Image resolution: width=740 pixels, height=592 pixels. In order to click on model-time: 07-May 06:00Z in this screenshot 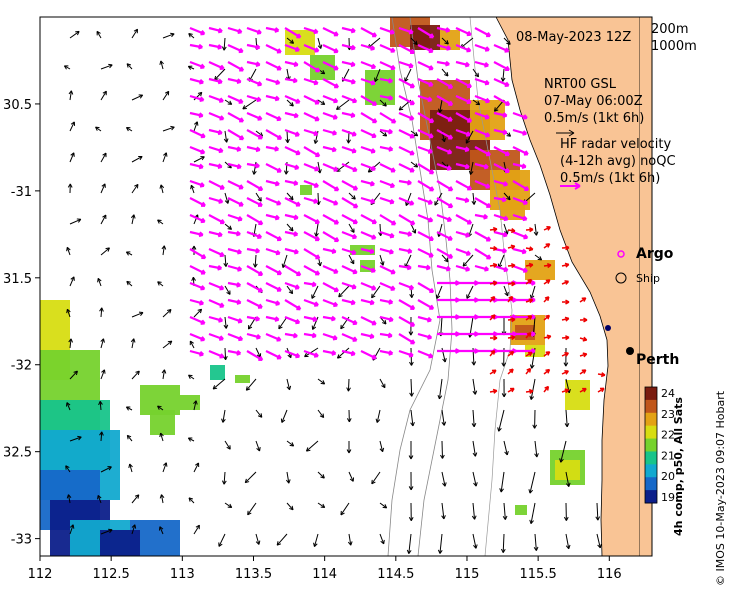, I will do `click(593, 101)`.